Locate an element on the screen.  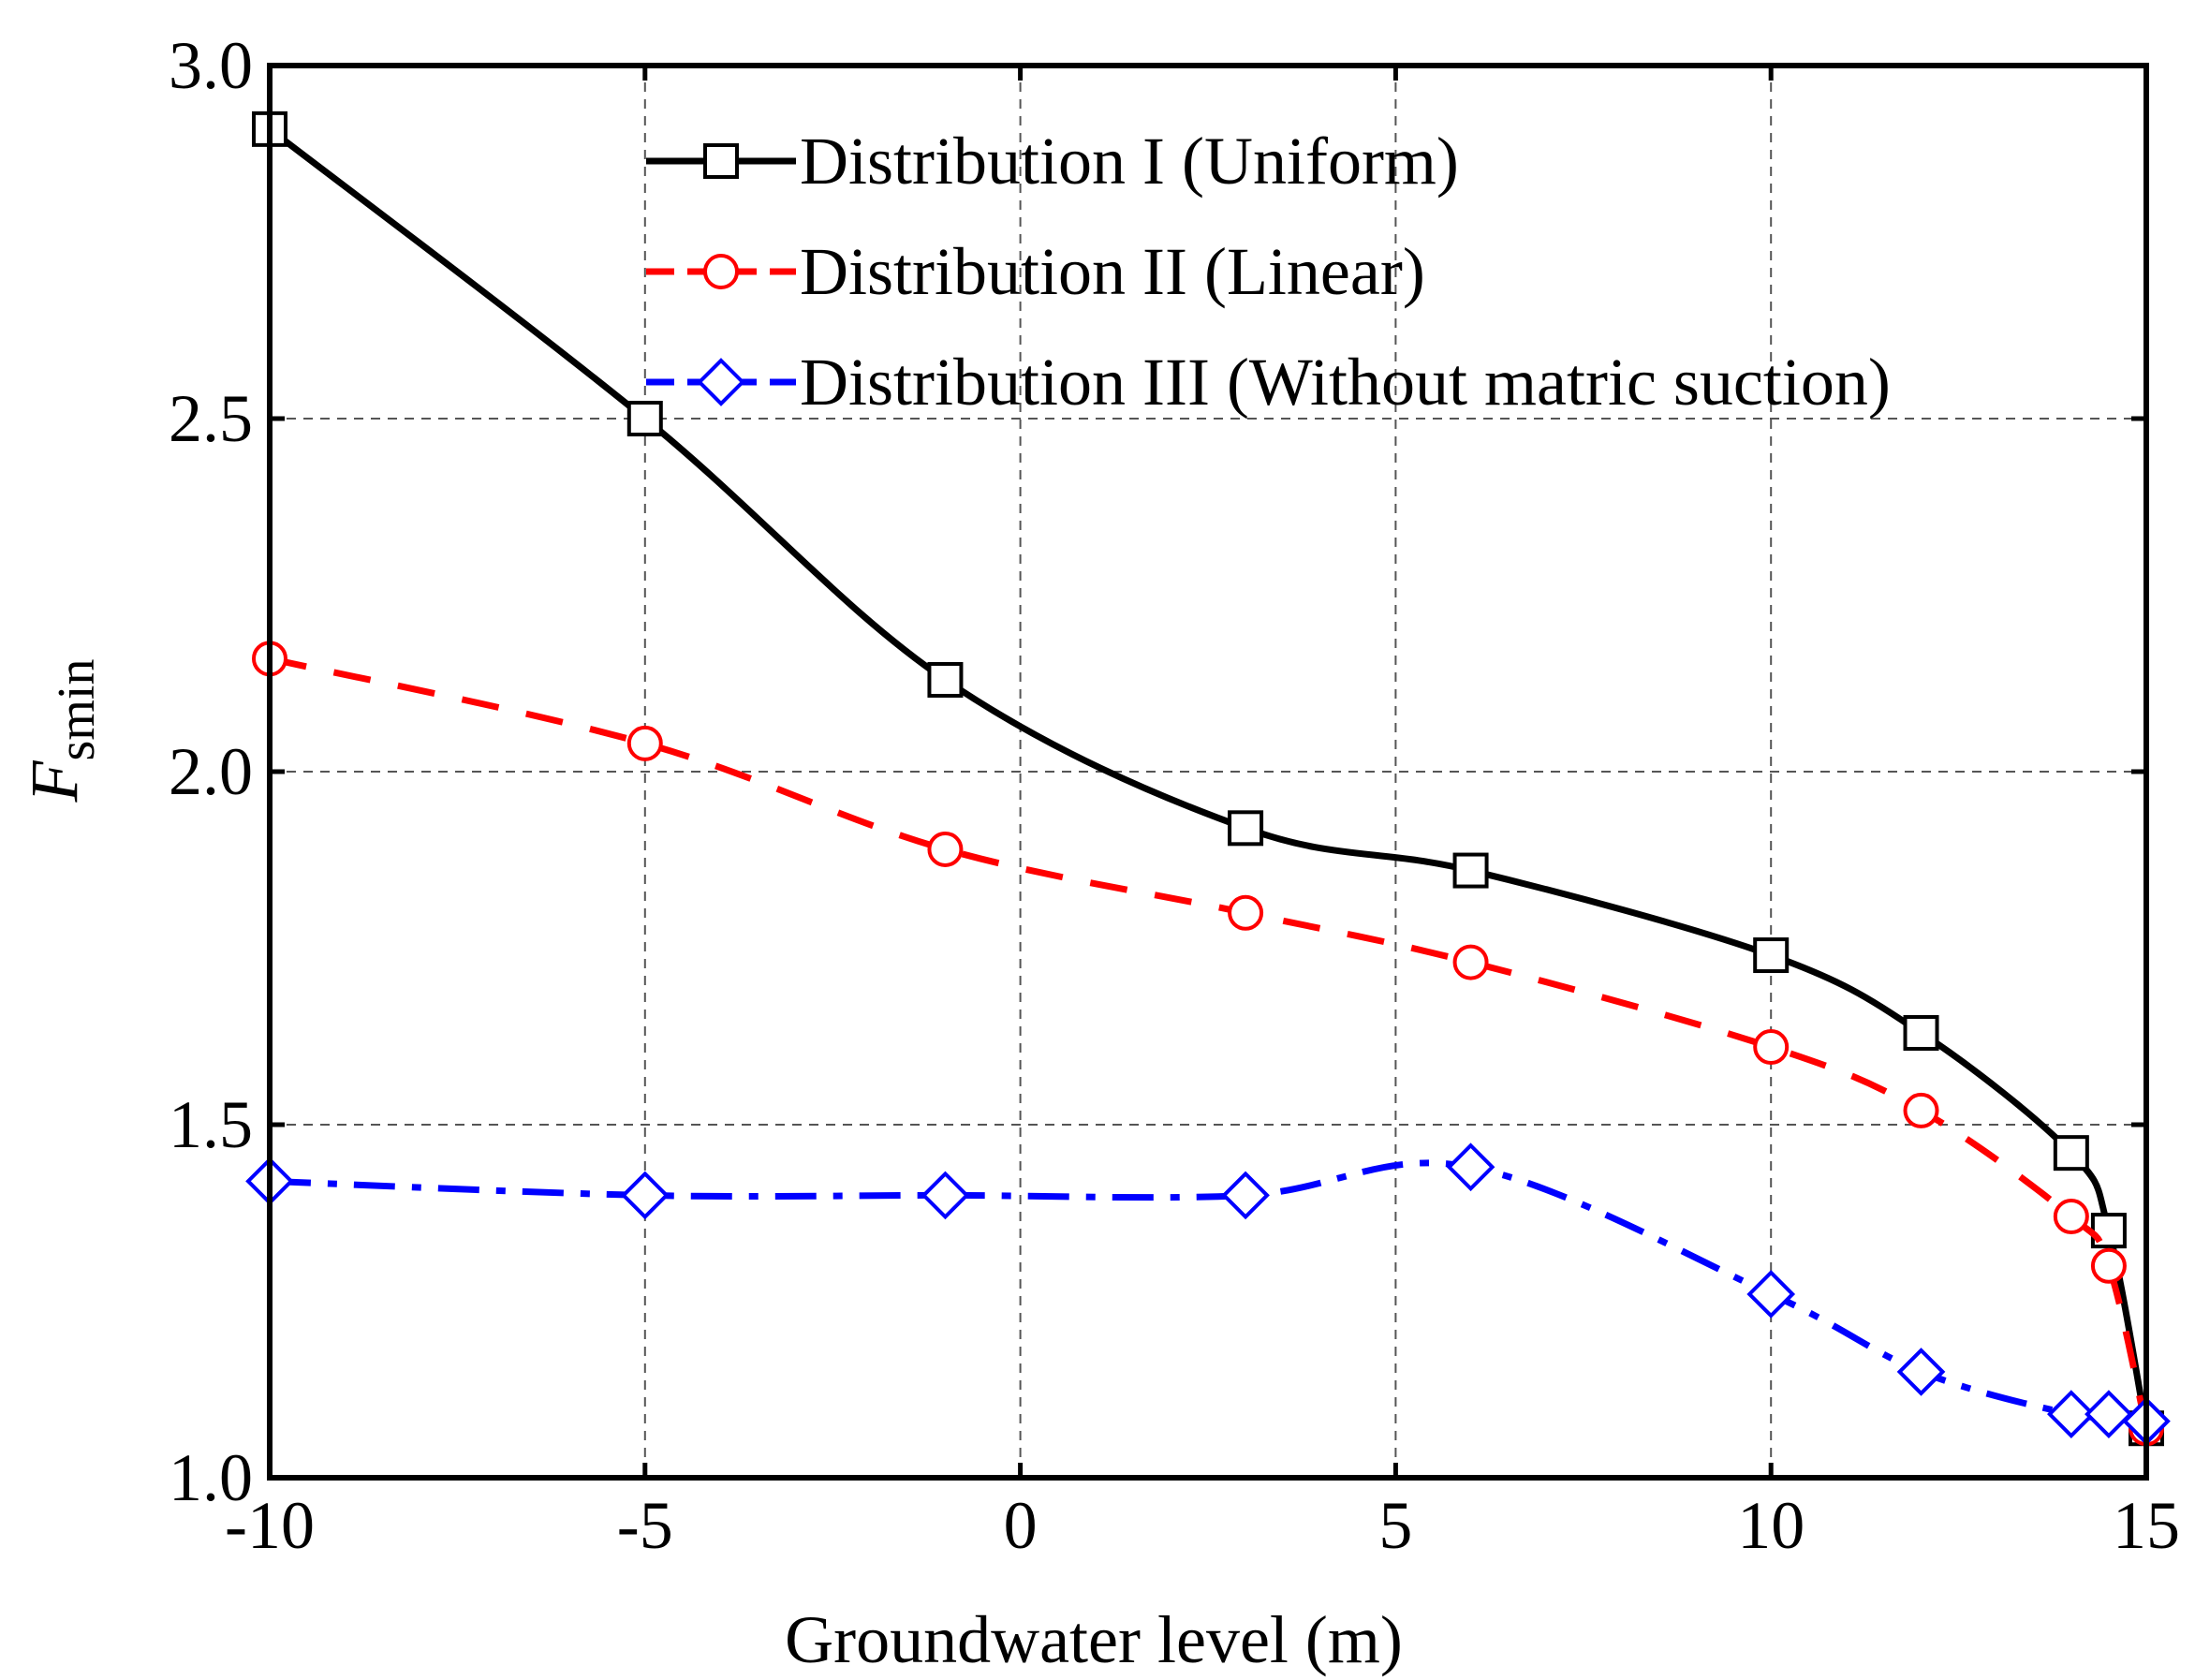
x-tick-label: 5 is located at coordinates (1395, 1525).